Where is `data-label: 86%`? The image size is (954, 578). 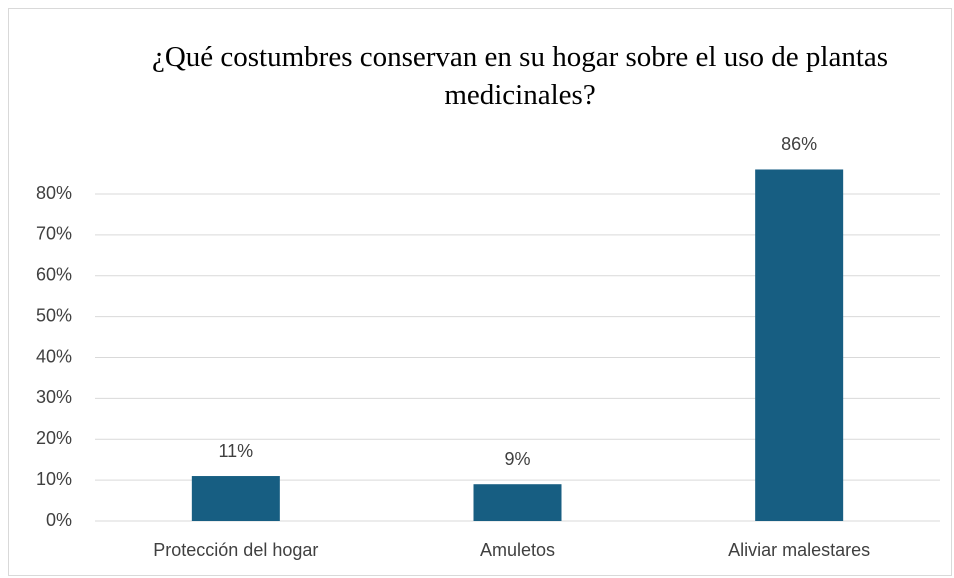
data-label: 86% is located at coordinates (799, 144).